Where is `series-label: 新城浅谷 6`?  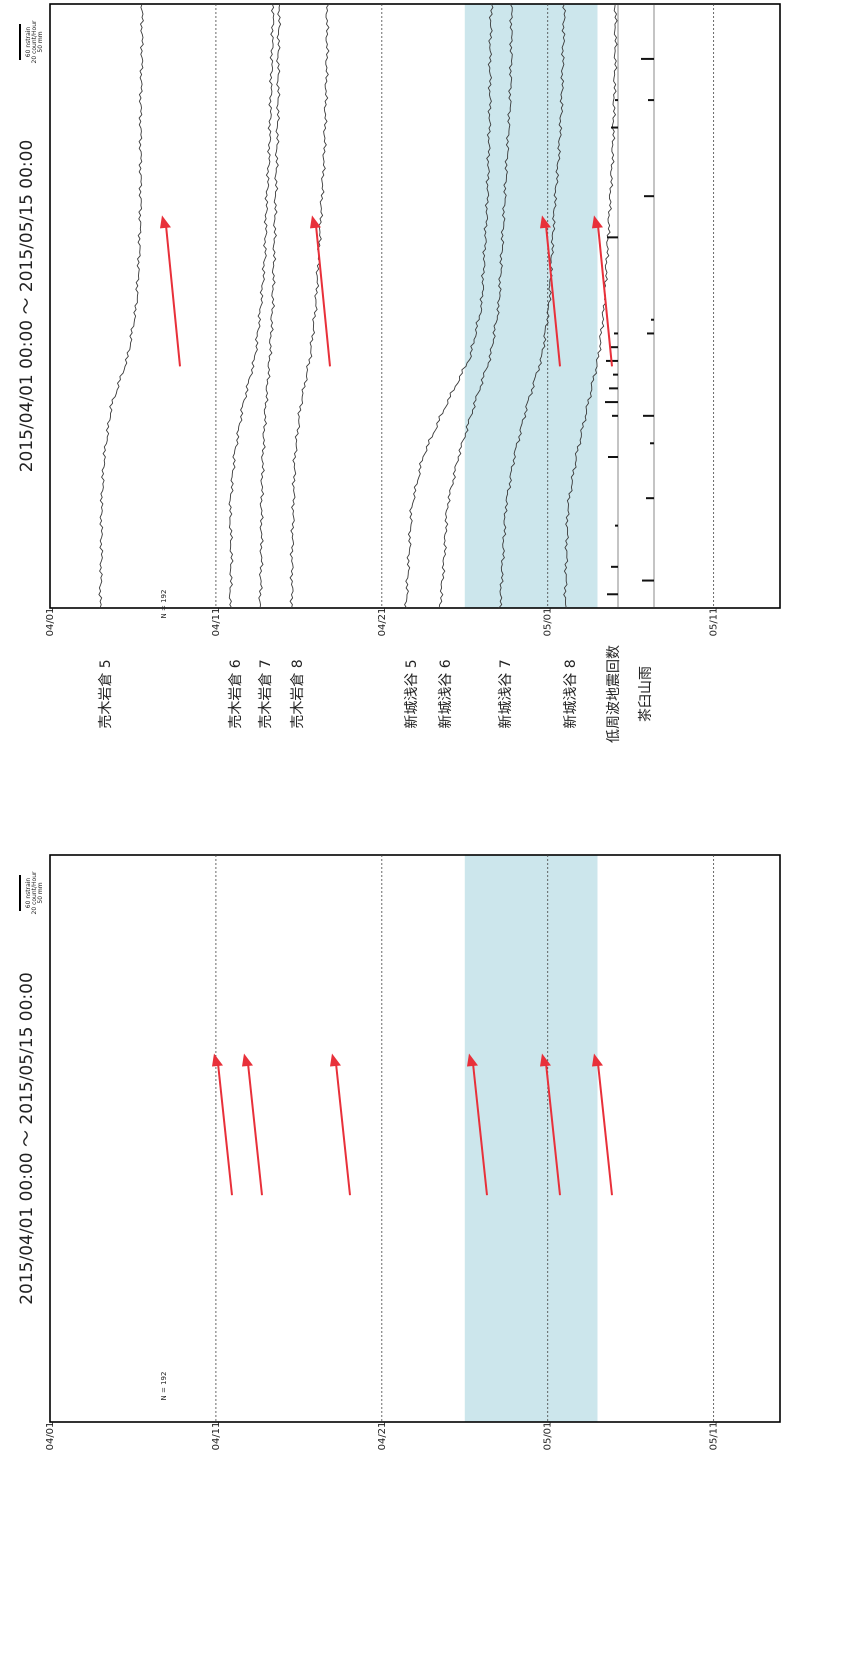 series-label: 新城浅谷 6 is located at coordinates (446, 693).